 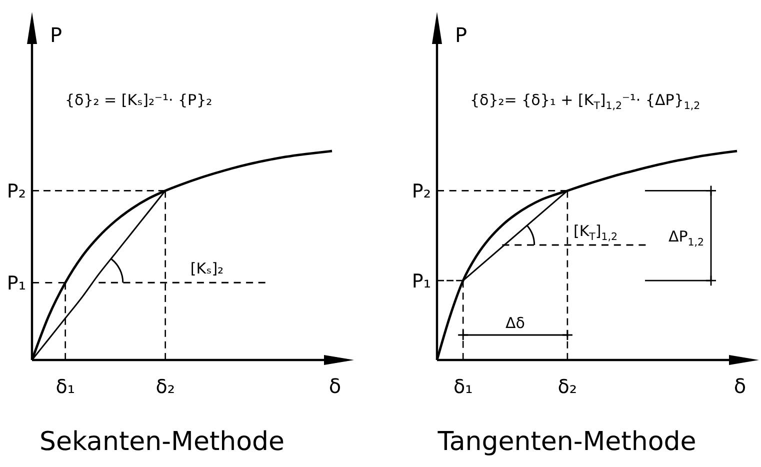 I want to click on annotation: ΔP$_{1,2}$, so click(x=686, y=238).